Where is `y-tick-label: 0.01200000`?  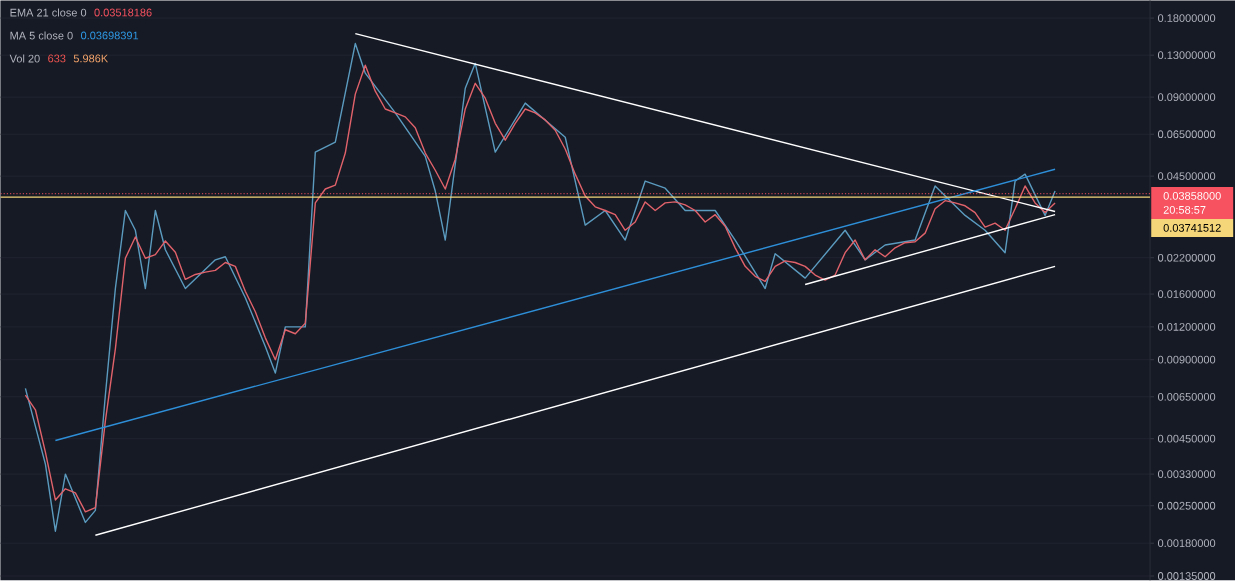
y-tick-label: 0.01200000 is located at coordinates (1186, 326).